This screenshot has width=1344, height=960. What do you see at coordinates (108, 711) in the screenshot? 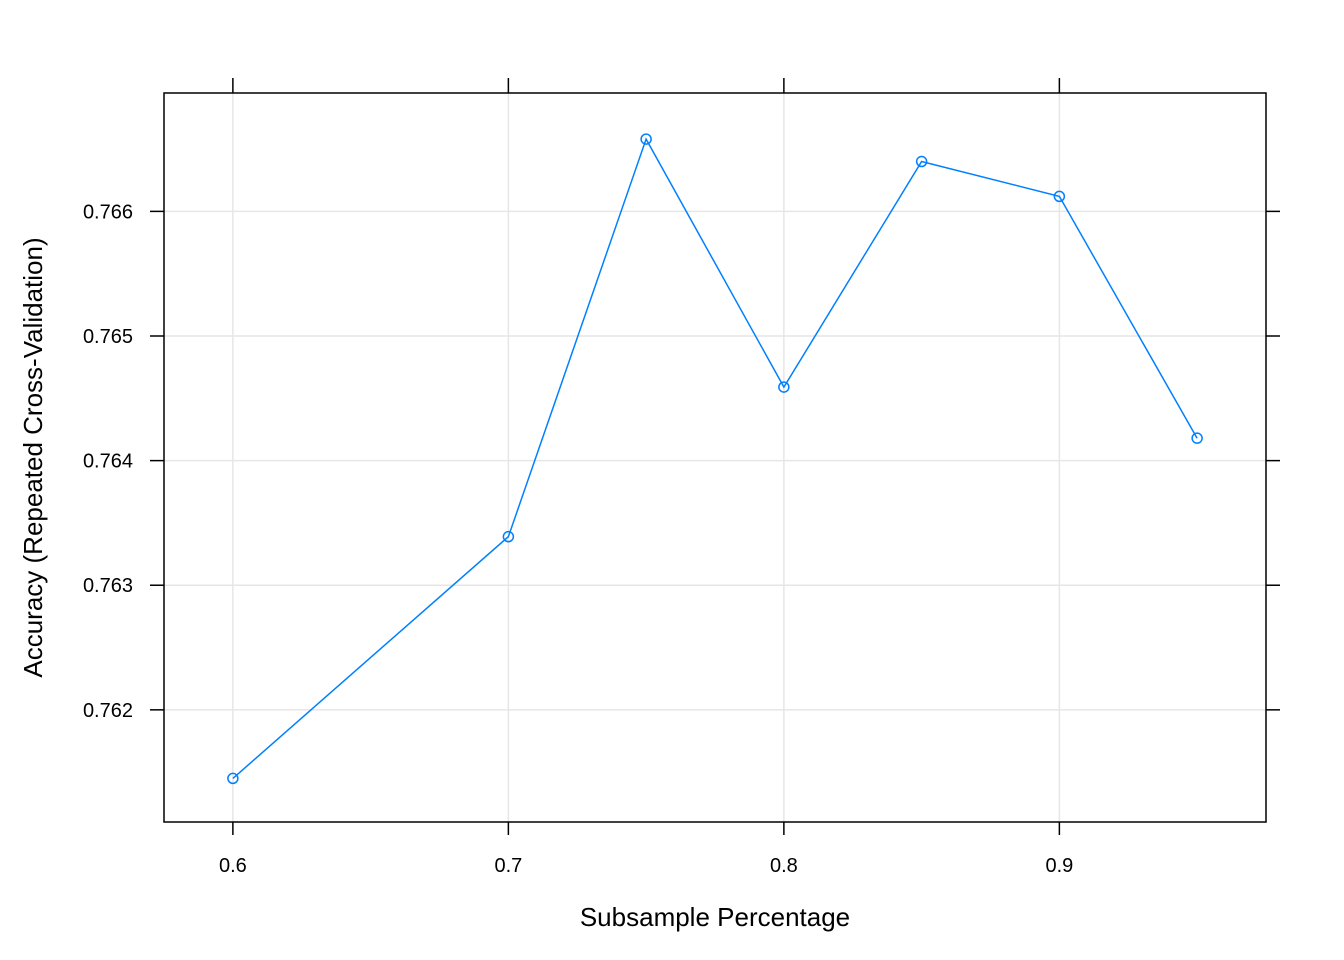
I see `y-tick-label: 0.762` at bounding box center [108, 711].